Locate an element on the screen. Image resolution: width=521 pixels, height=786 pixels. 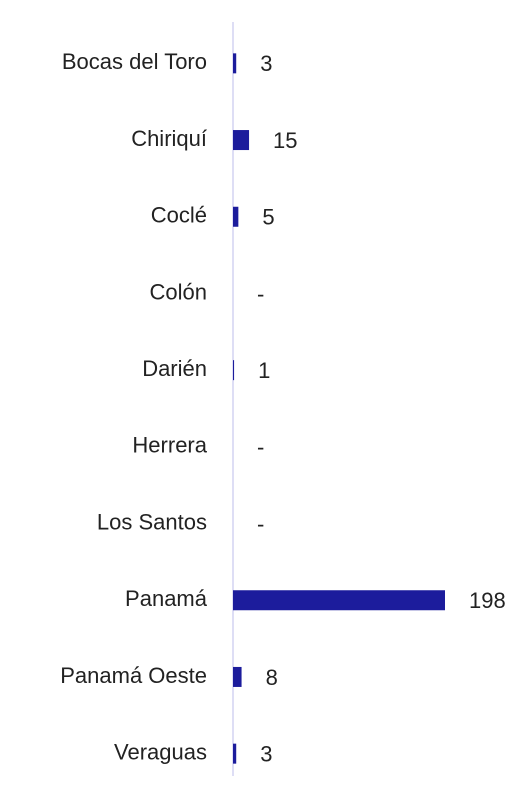
category-label: Coclé is located at coordinates (179, 215).